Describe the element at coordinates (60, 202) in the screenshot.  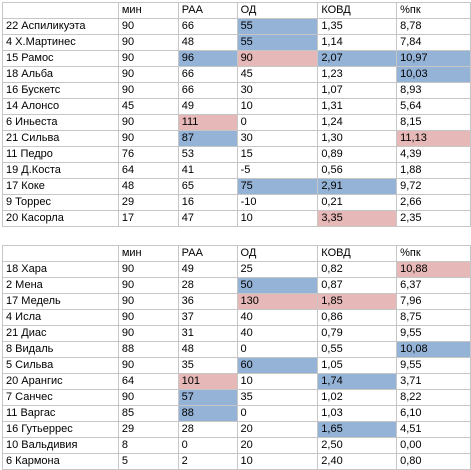
I see `cell-player: 9 Торрес` at that location.